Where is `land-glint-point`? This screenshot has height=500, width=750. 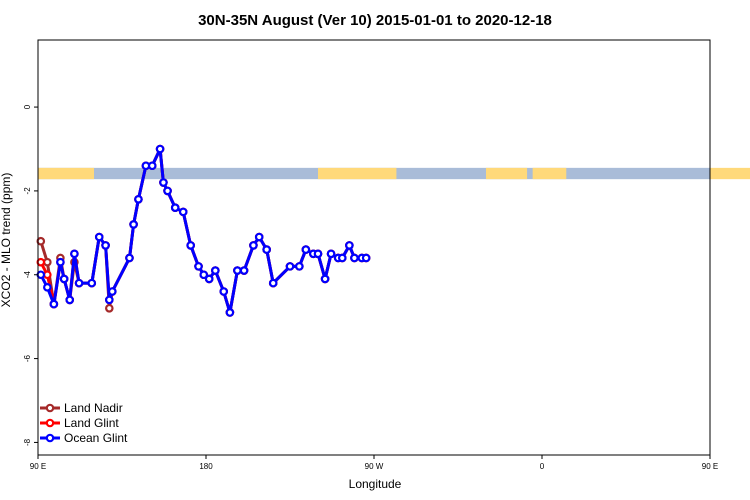
land-glint-point is located at coordinates (41, 262).